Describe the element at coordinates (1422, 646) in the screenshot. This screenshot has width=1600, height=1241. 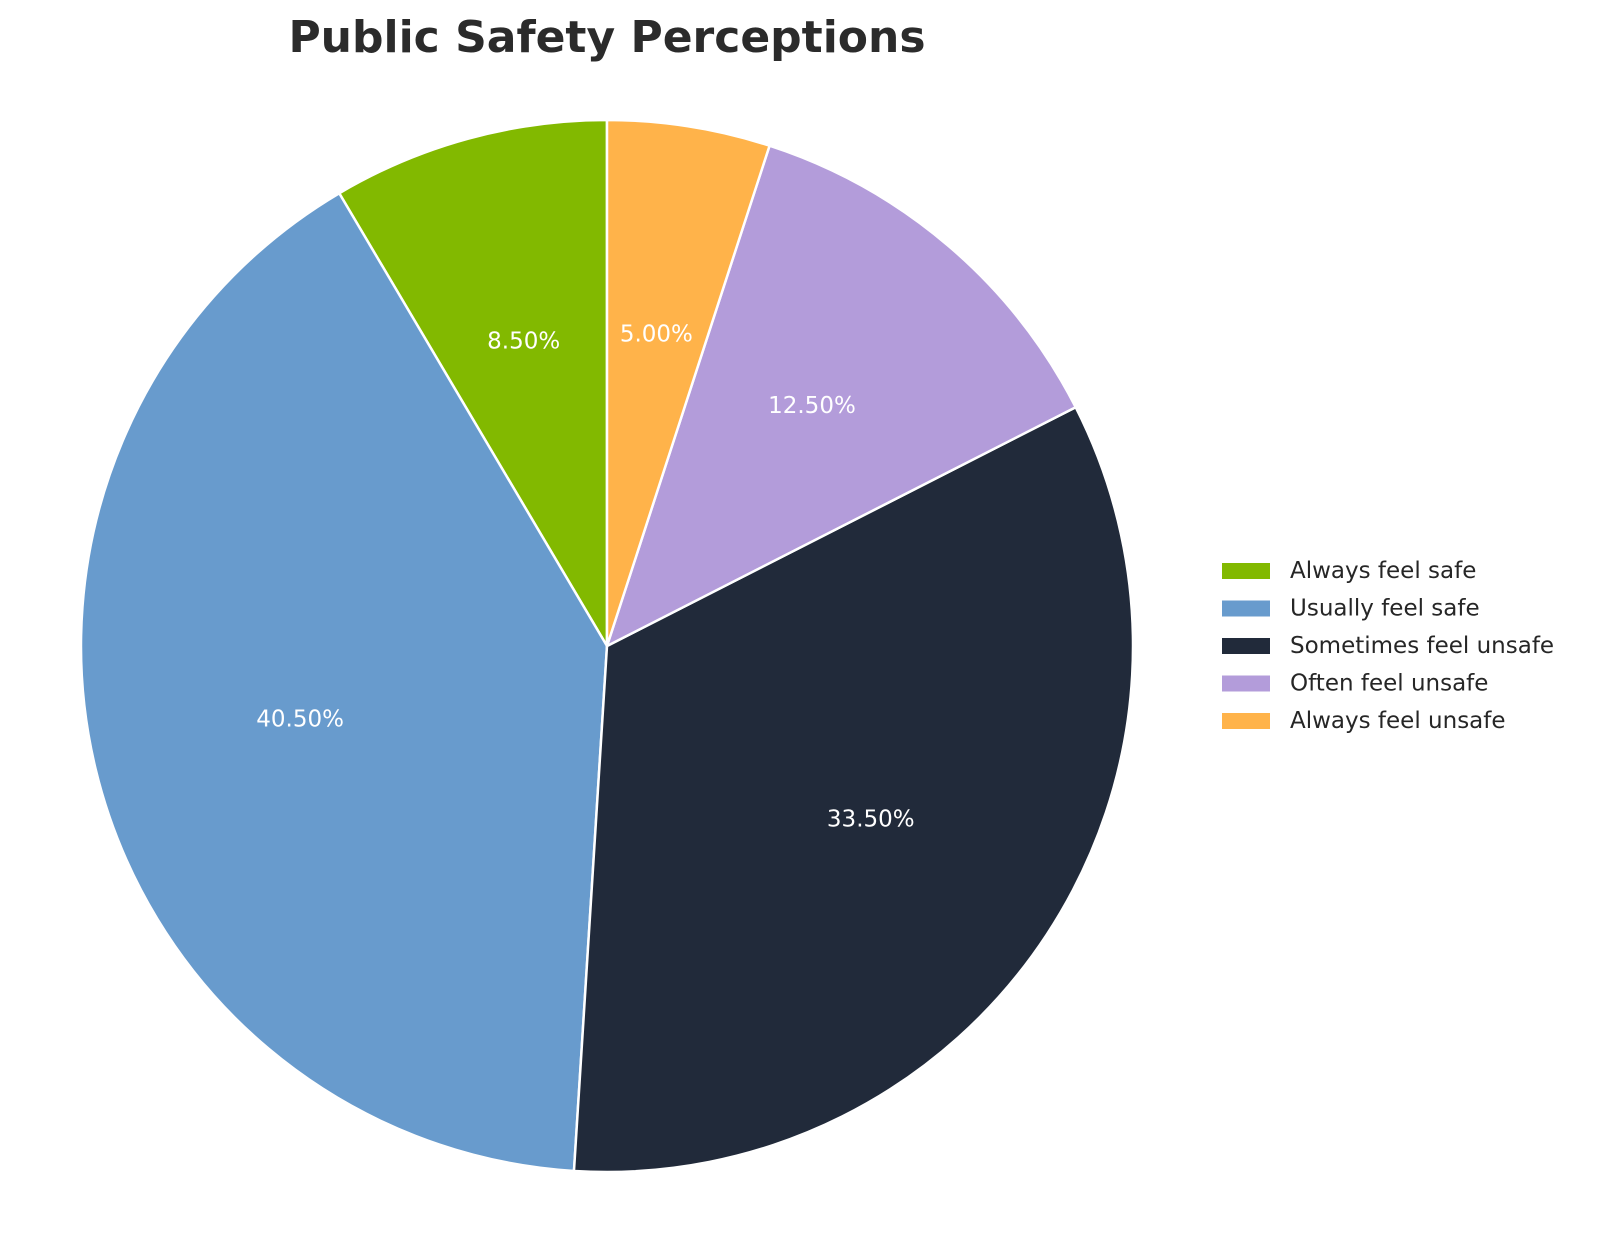
I see `legend-label-sometimes-feel-unsafe: Sometimes feel unsafe` at that location.